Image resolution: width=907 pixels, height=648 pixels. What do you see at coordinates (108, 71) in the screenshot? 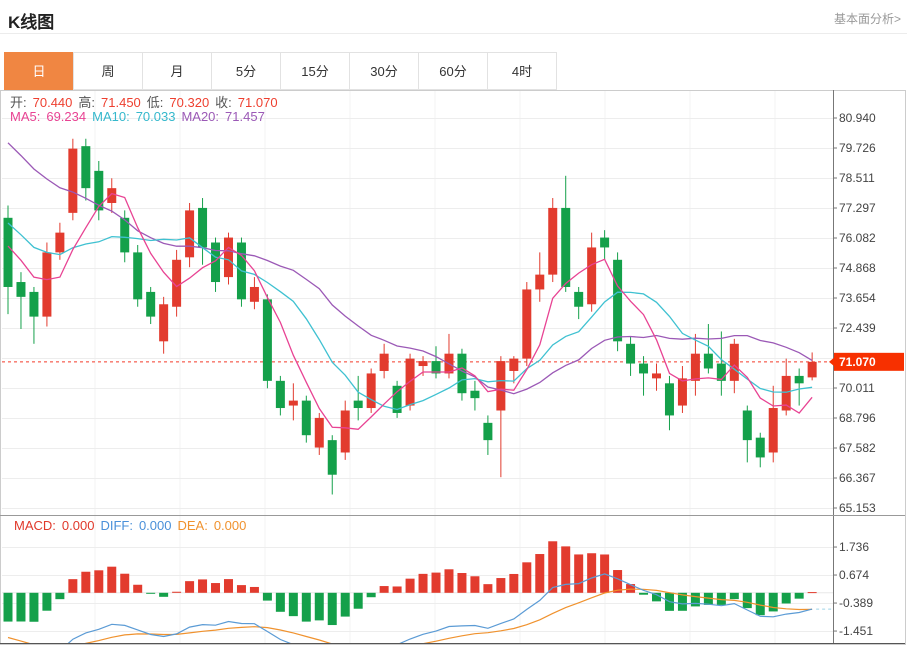
I see `period-tab-week: 周` at bounding box center [108, 71].